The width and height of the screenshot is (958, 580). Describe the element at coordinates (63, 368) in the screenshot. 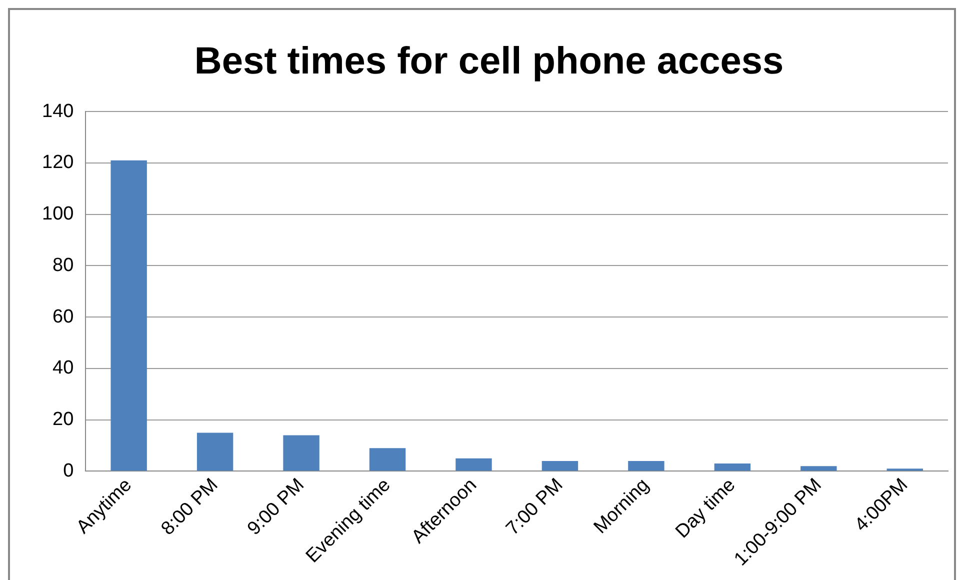

I see `y-tick-label: 40` at that location.